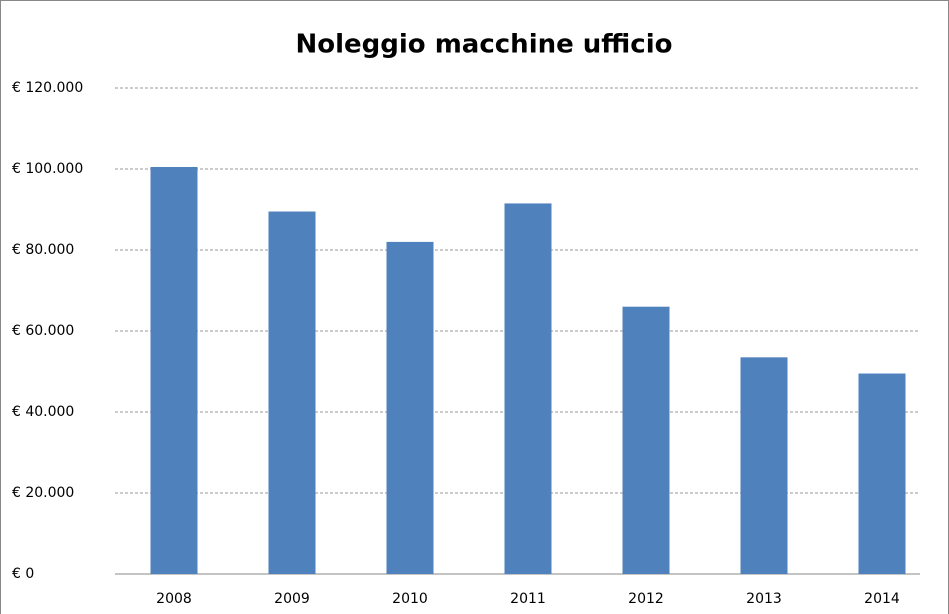 This screenshot has width=949, height=614. I want to click on y-tick-label: € 80.000, so click(43, 250).